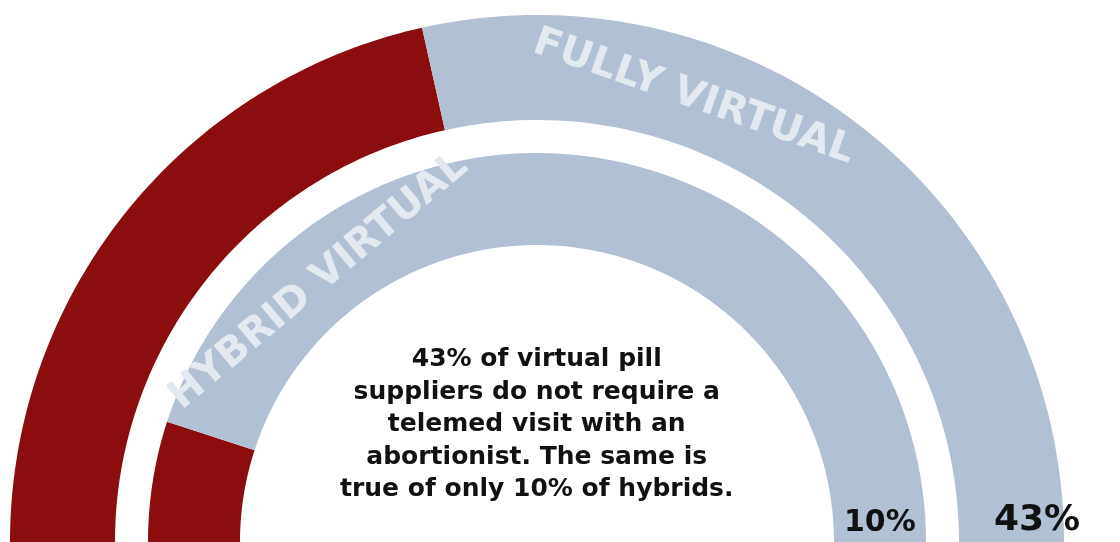  What do you see at coordinates (880, 520) in the screenshot?
I see `text: 10%` at bounding box center [880, 520].